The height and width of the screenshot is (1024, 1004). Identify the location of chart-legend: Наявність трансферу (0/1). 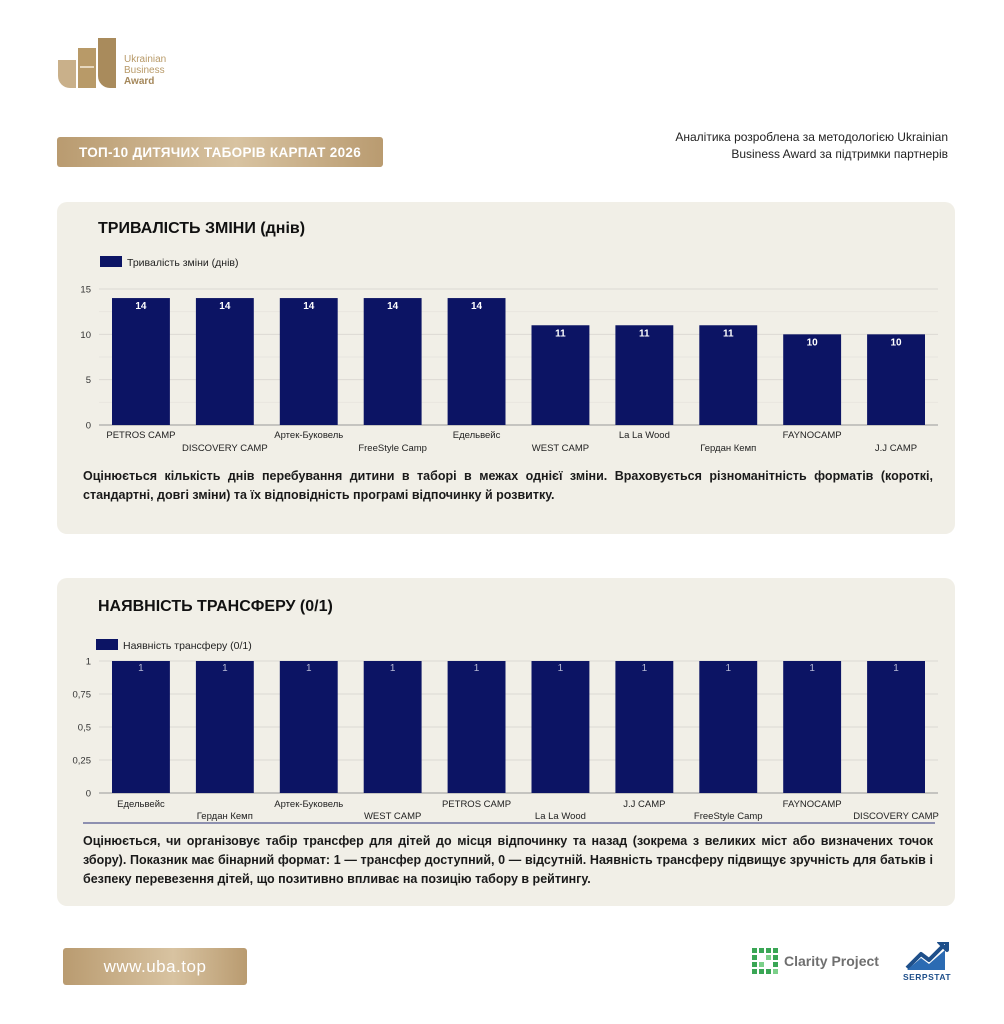
(174, 645).